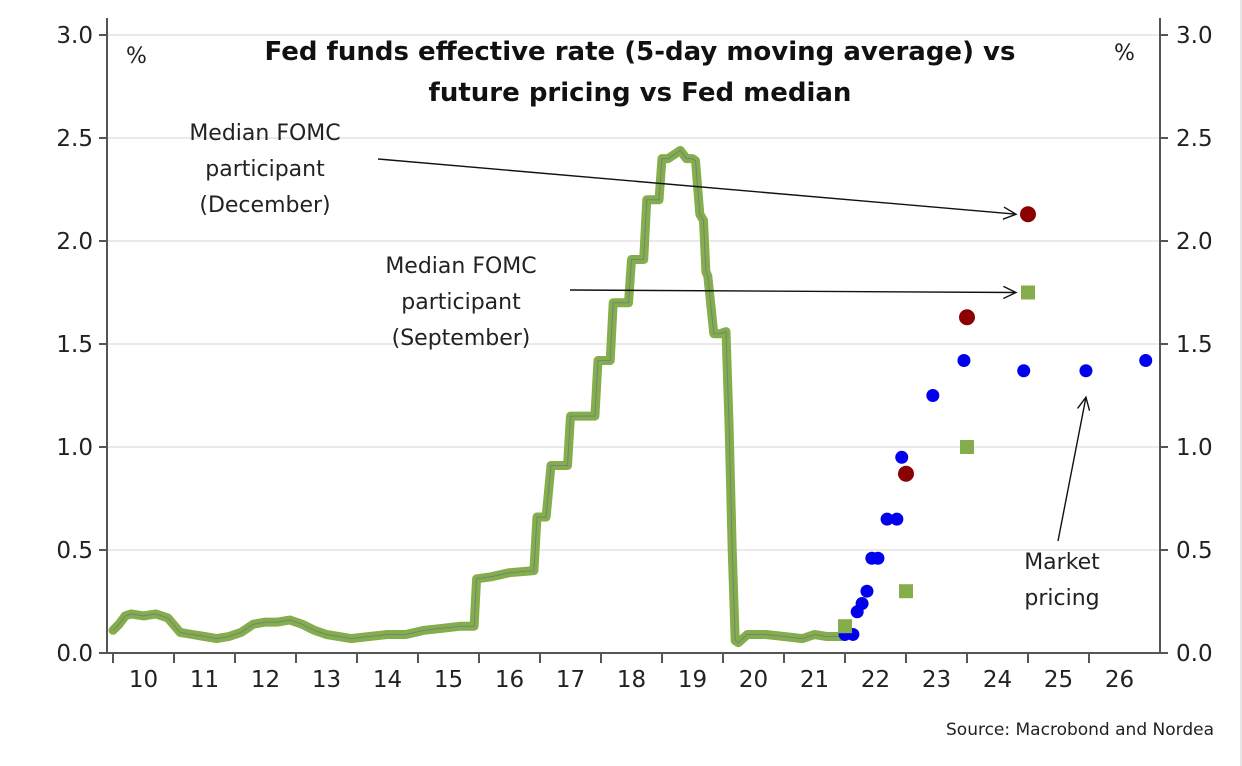 Image resolution: width=1242 pixels, height=766 pixels. I want to click on x-tick-label: 18, so click(631, 680).